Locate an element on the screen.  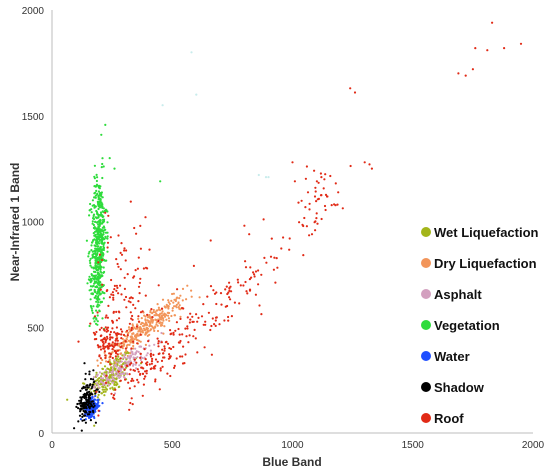
faint-point is located at coordinates (258, 175).